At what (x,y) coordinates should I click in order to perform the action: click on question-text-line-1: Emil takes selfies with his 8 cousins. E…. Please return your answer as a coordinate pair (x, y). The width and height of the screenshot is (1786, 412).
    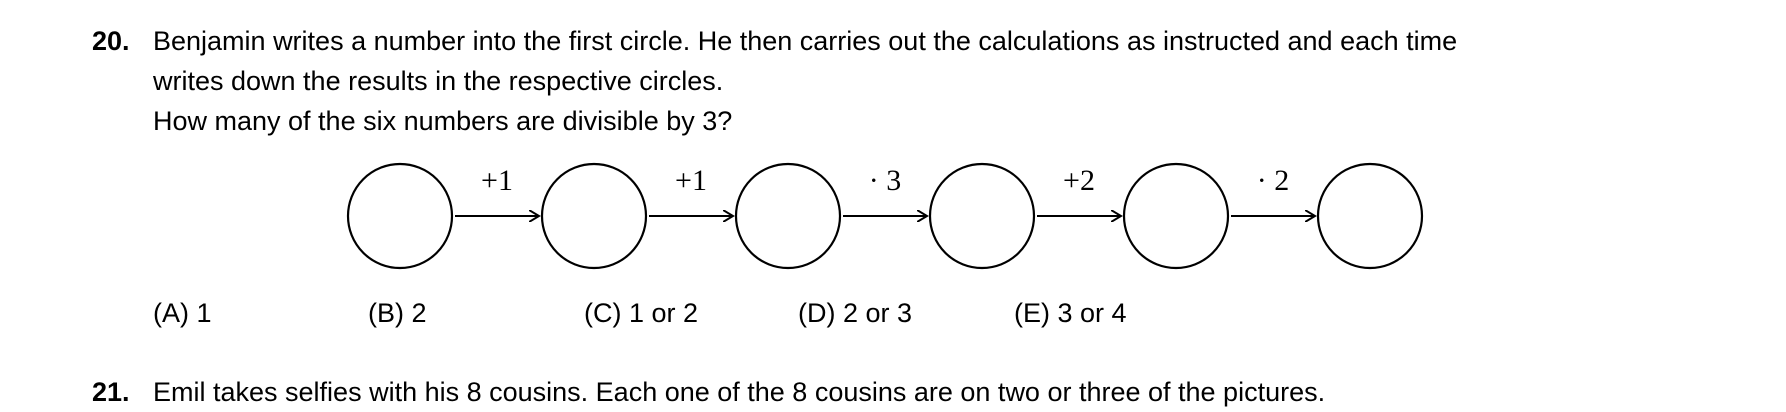
    Looking at the image, I should click on (739, 392).